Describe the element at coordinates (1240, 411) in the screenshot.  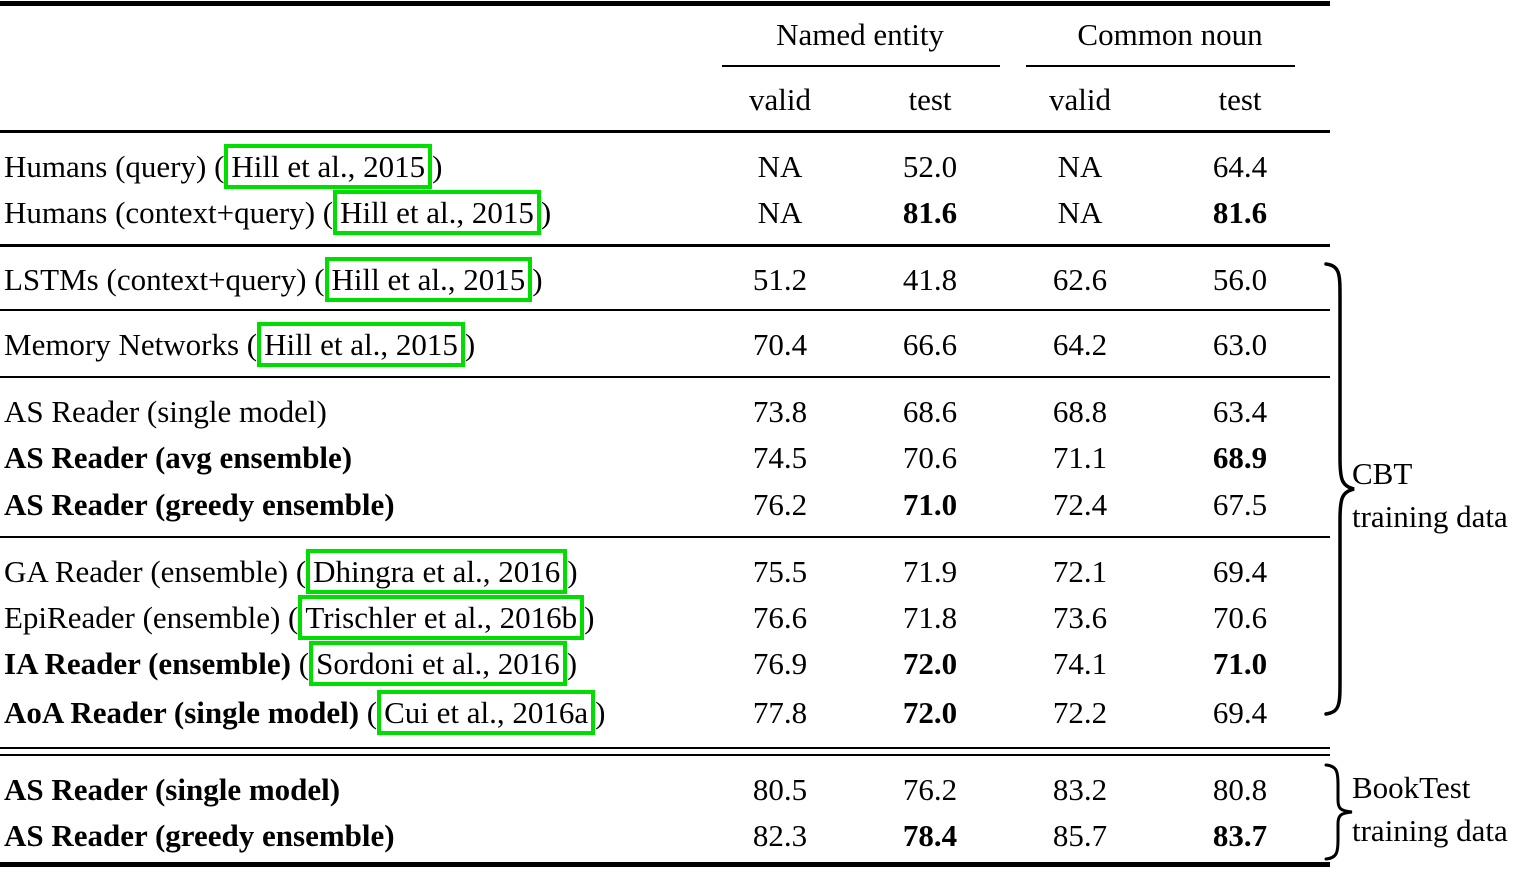
I see `score-cell: 63.4` at that location.